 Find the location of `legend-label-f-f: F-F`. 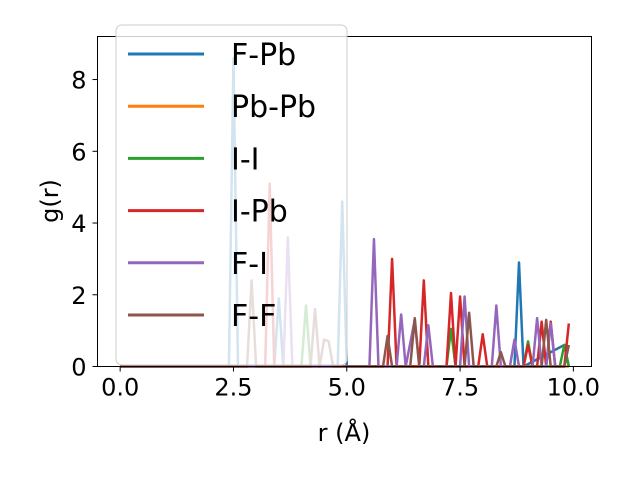

legend-label-f-f: F-F is located at coordinates (253, 316).